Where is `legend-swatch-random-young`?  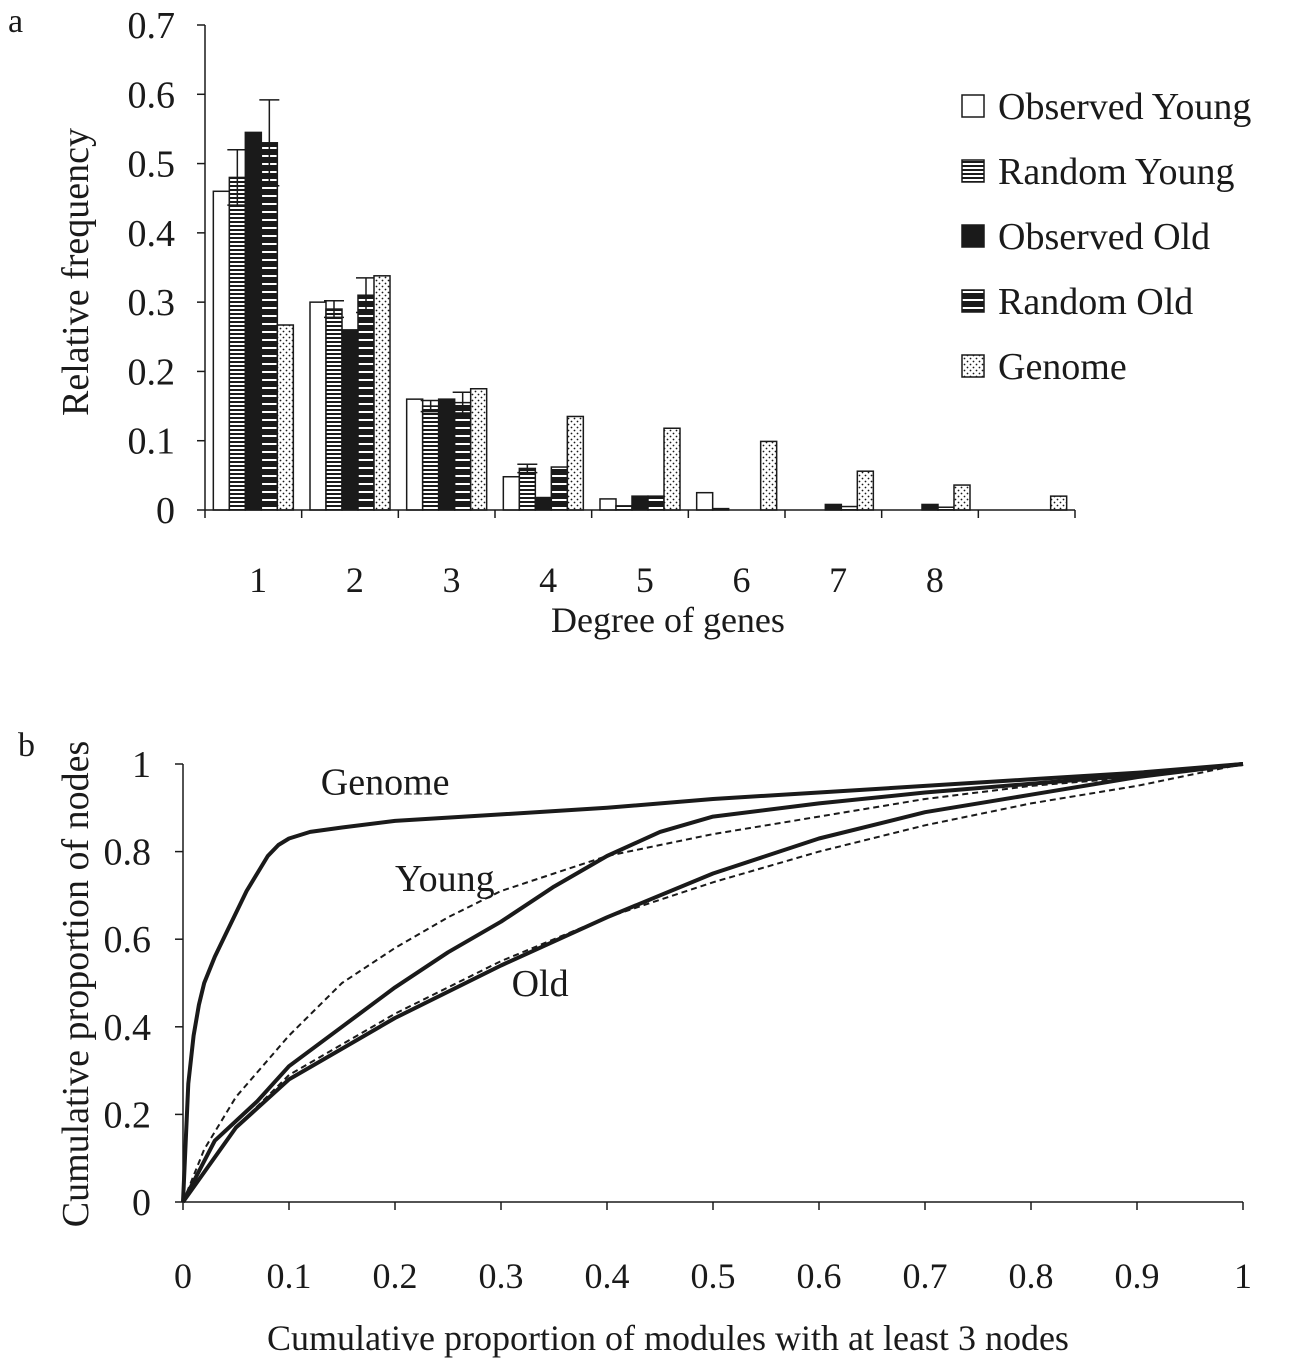
legend-swatch-random-young is located at coordinates (973, 171).